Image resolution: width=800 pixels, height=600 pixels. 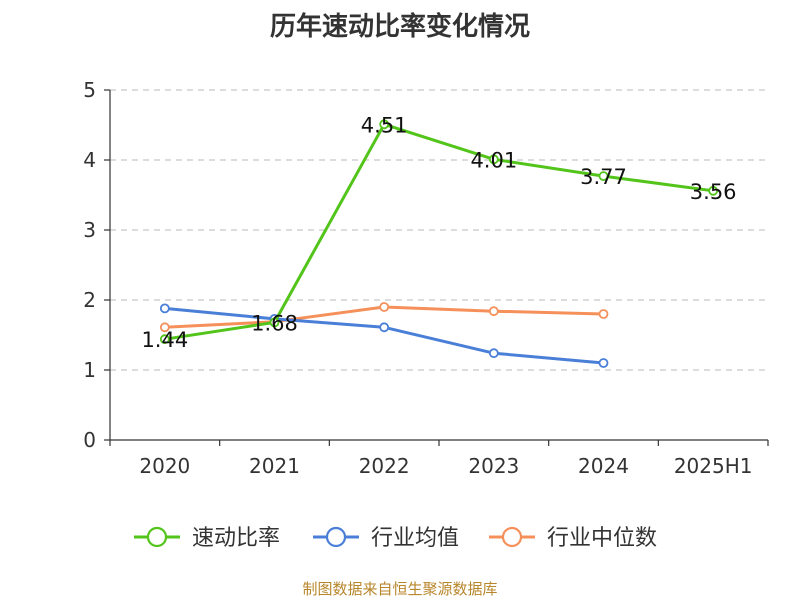 What do you see at coordinates (400, 589) in the screenshot?
I see `source-footnote: 制图数据来自恒生聚源数据库` at bounding box center [400, 589].